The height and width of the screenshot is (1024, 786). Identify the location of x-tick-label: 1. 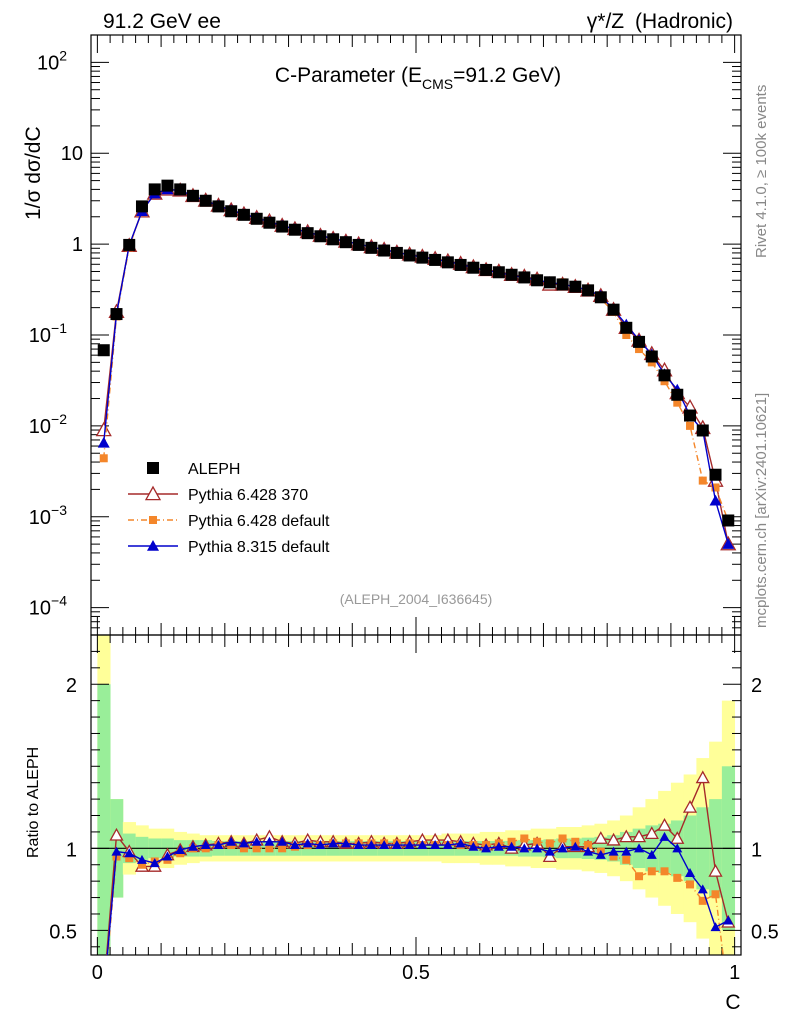
(734, 973).